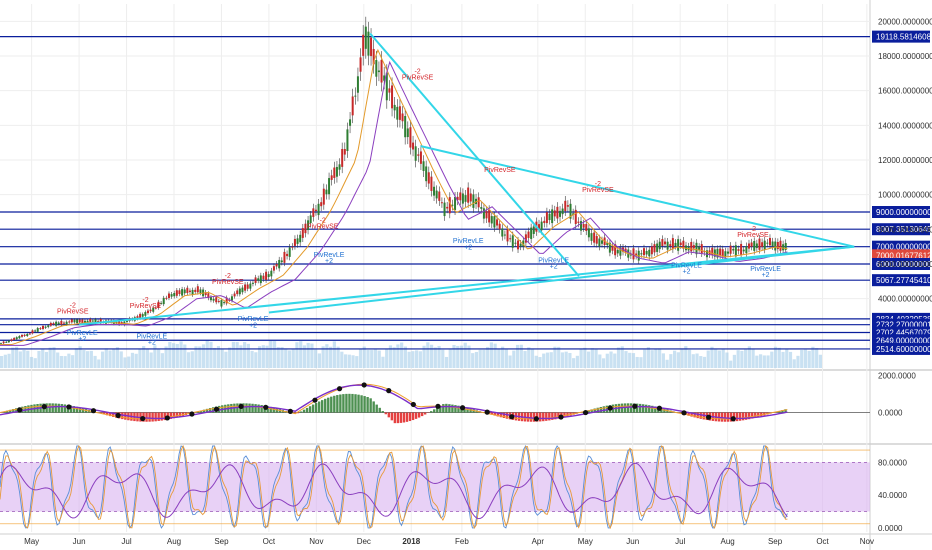 This screenshot has width=932, height=550. Describe the element at coordinates (253, 319) in the screenshot. I see `buy-signal-label: PivRevLE` at that location.